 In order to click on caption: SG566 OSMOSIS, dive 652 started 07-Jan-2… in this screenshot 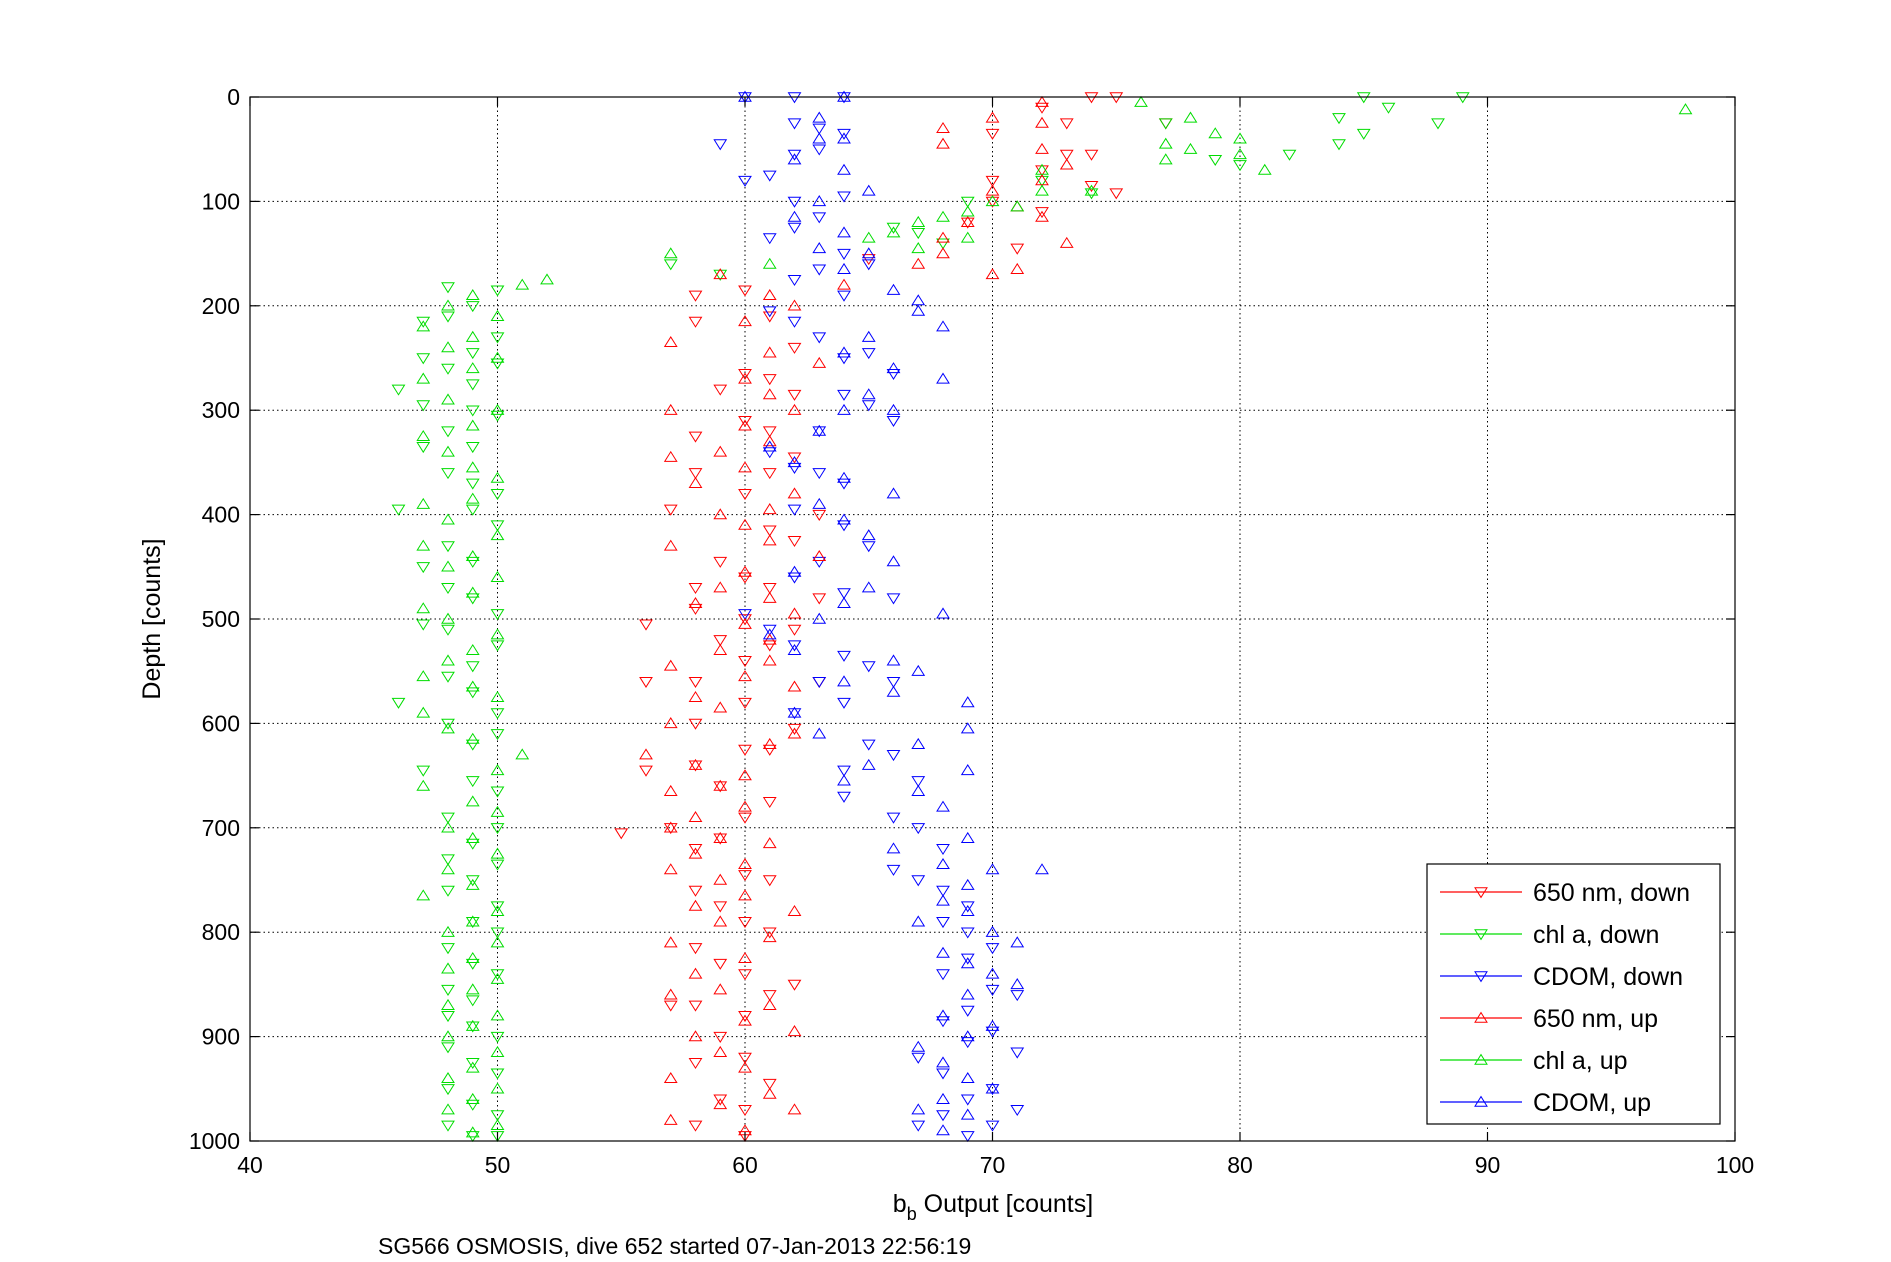, I will do `click(674, 1246)`.